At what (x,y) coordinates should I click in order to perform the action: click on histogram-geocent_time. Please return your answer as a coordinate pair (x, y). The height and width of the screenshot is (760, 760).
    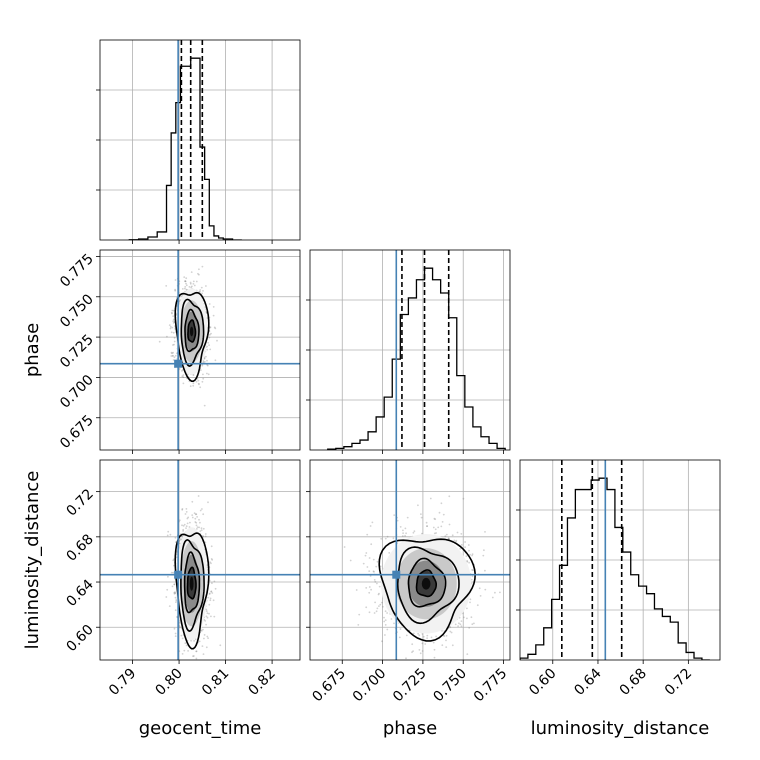
    Looking at the image, I should click on (185, 148).